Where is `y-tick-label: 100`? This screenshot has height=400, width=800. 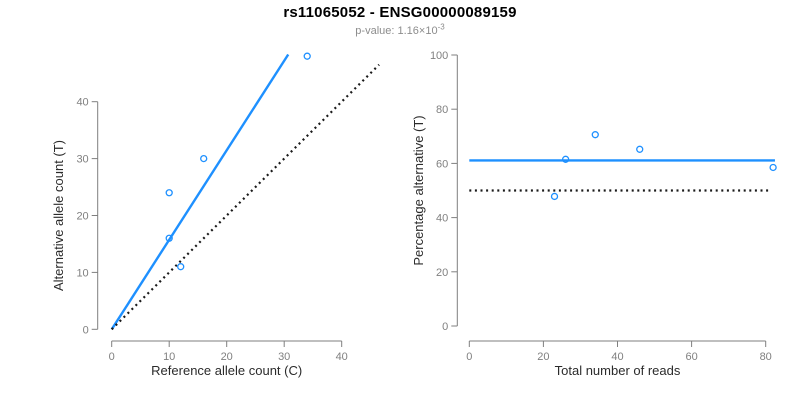 y-tick-label: 100 is located at coordinates (439, 56).